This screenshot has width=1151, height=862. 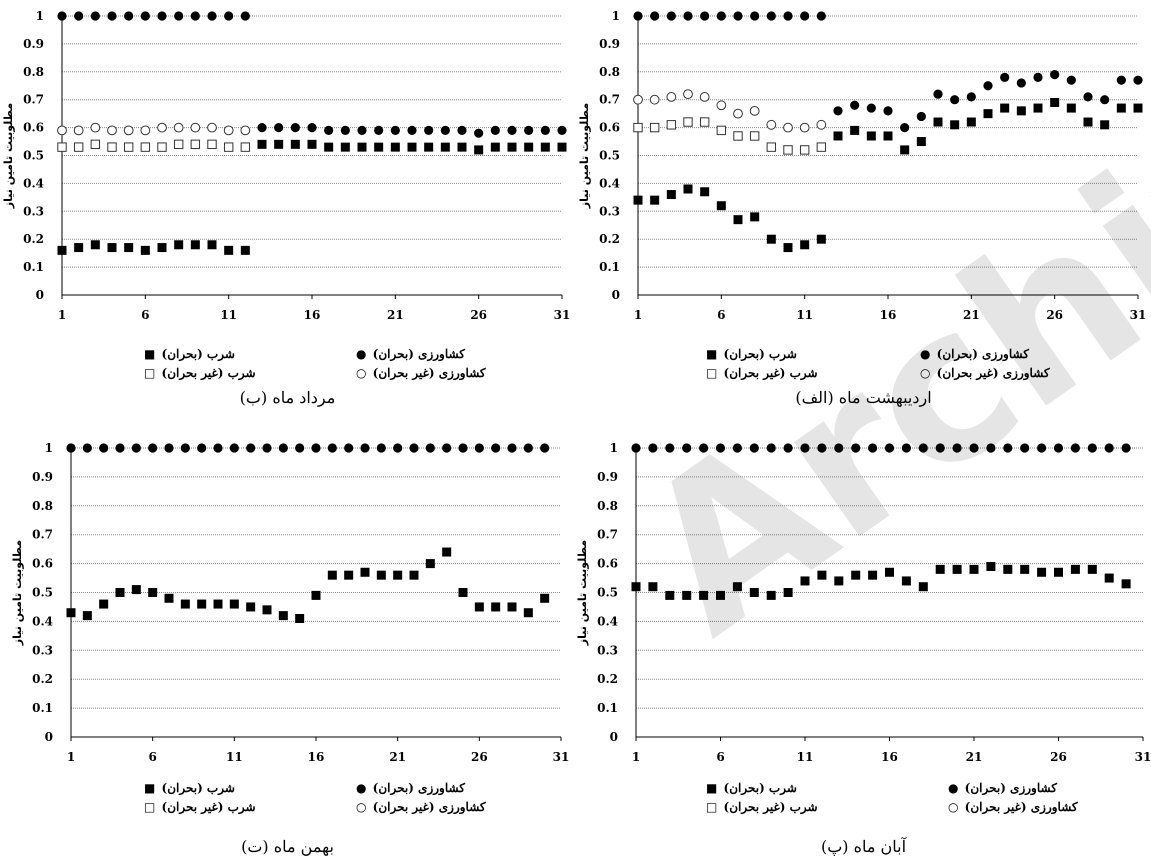 I want to click on x-tick-label: 31, so click(x=1138, y=315).